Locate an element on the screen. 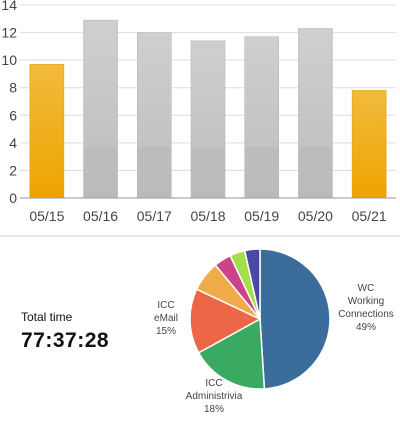 The height and width of the screenshot is (433, 400). pie-label-0: WC Working Connections 49% is located at coordinates (366, 308).